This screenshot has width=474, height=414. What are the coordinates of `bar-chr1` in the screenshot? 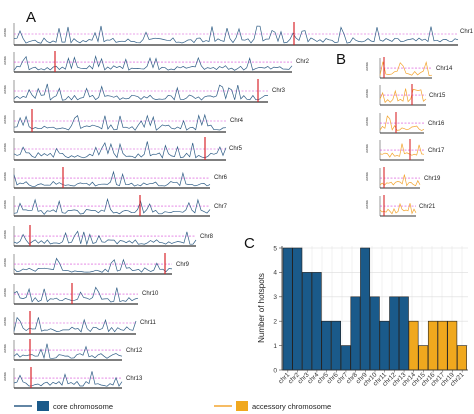 It's located at (287, 309).